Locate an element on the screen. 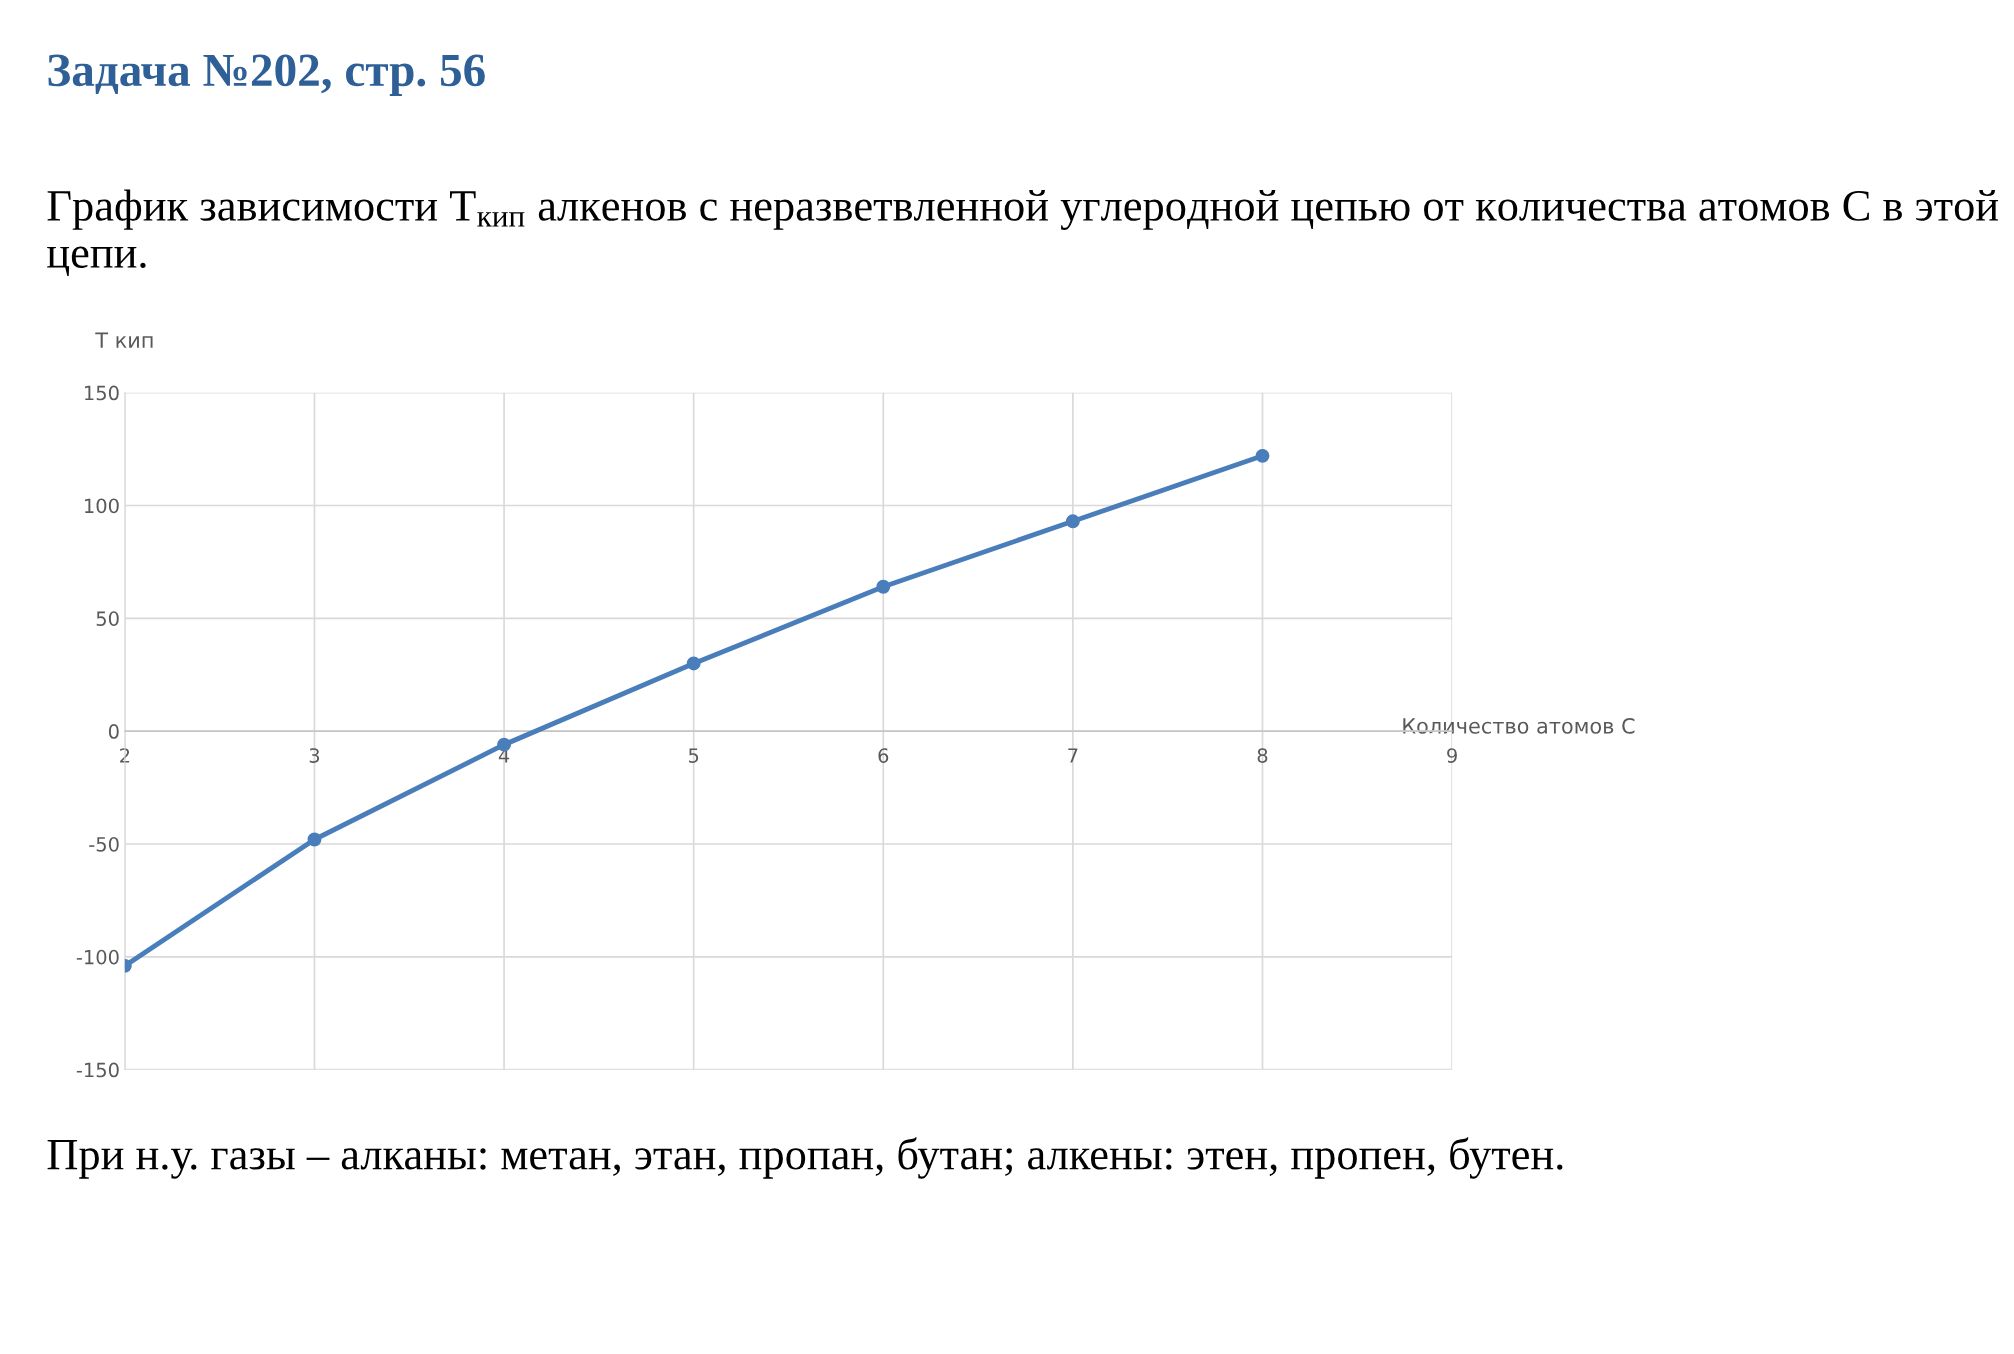 This screenshot has height=1354, width=2014. x-tick-label: 5 is located at coordinates (693, 755).